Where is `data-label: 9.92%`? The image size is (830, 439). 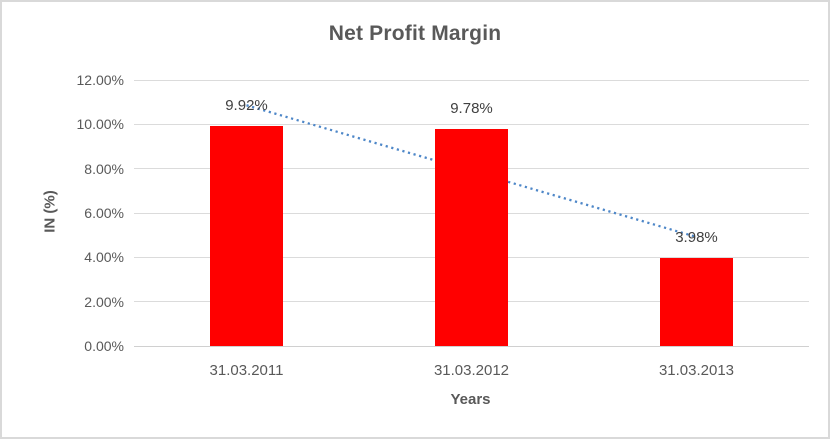 data-label: 9.92% is located at coordinates (246, 106).